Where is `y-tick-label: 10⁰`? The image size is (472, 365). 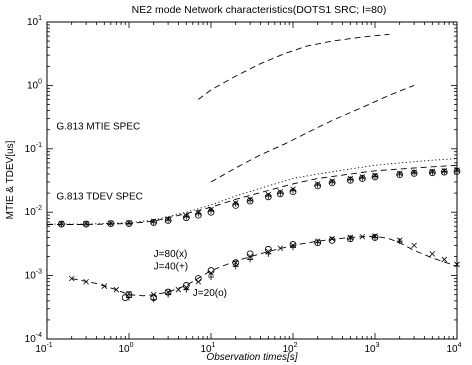
y-tick-label: 10⁰ is located at coordinates (34, 84).